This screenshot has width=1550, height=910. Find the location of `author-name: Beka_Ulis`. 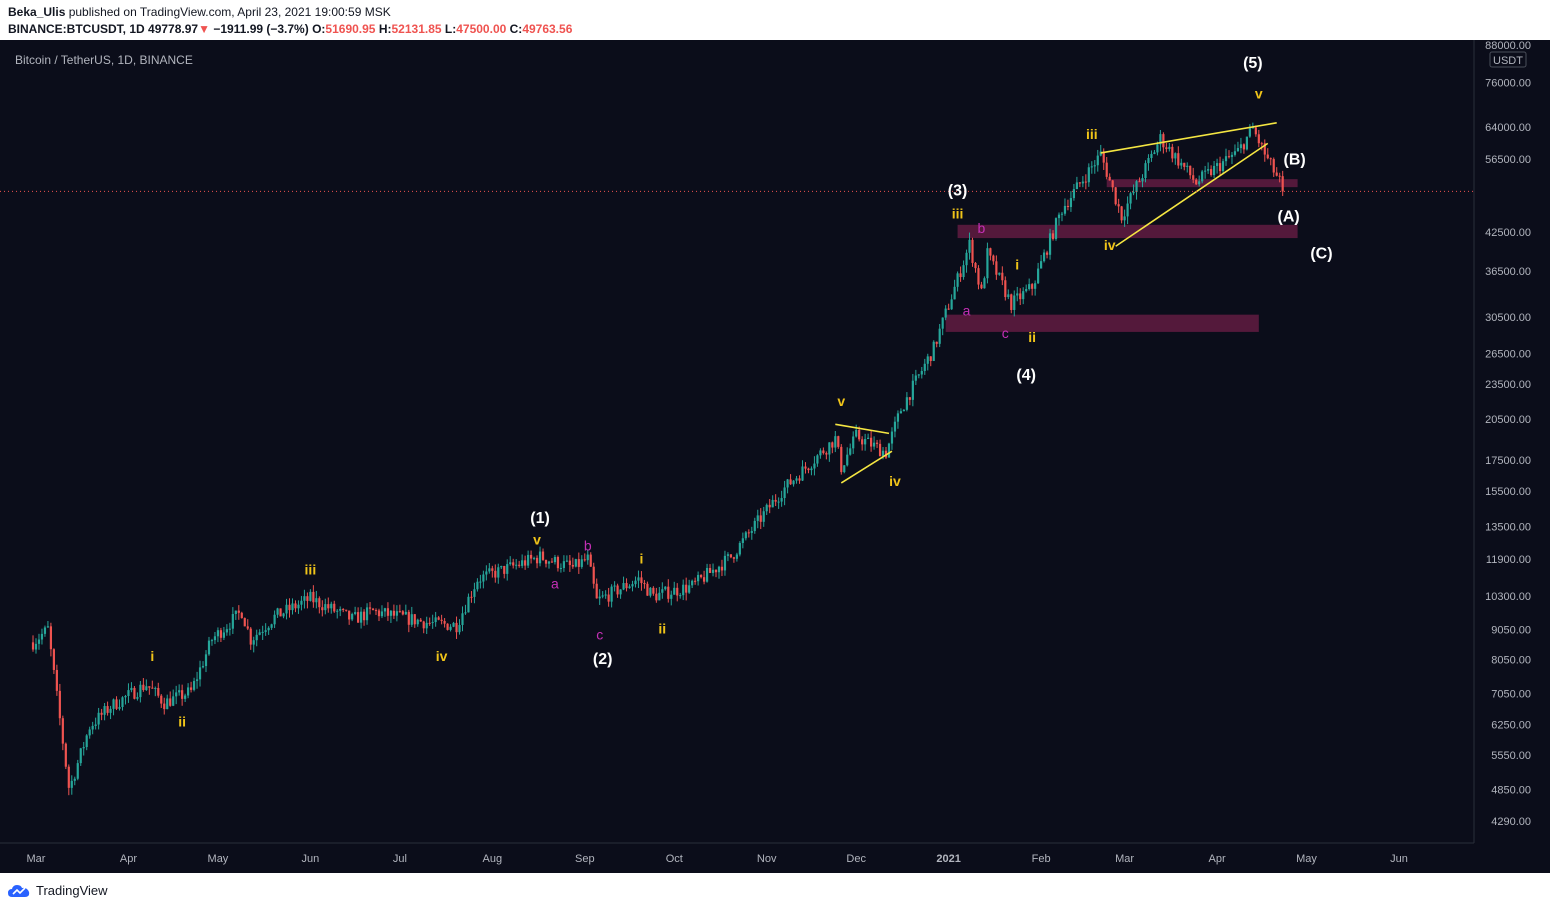

author-name: Beka_Ulis is located at coordinates (37, 12).